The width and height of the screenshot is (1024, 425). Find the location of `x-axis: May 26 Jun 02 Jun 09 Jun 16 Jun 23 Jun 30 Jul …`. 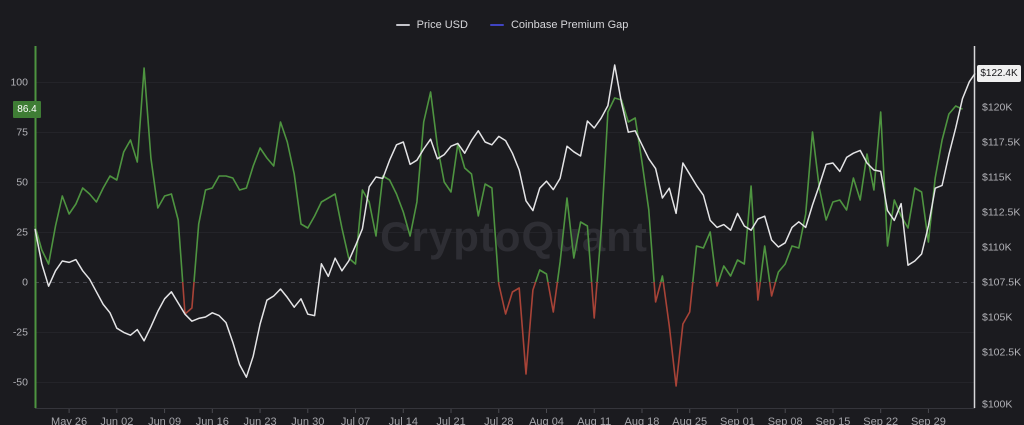

x-axis: May 26 Jun 02 Jun 09 Jun 16 Jun 23 Jun 30 Jul … is located at coordinates (505, 416).